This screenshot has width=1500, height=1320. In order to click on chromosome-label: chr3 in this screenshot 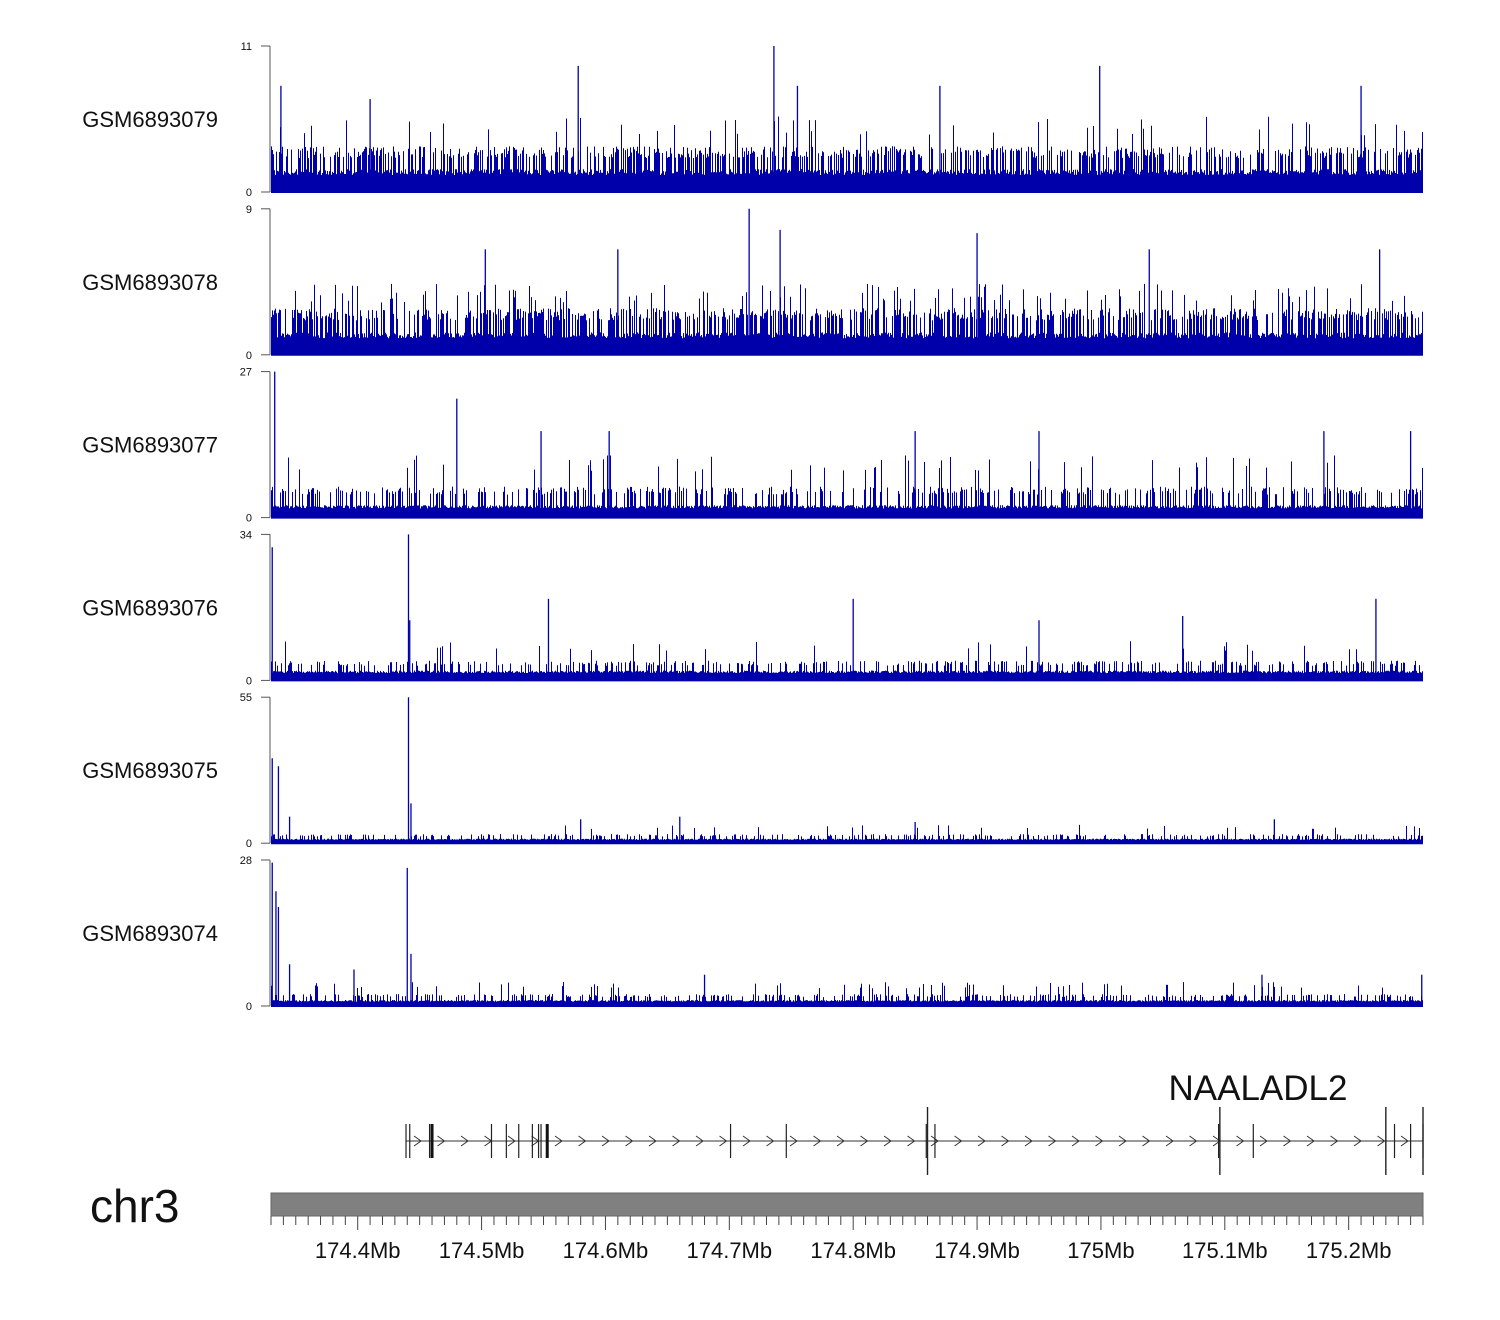, I will do `click(134, 1206)`.